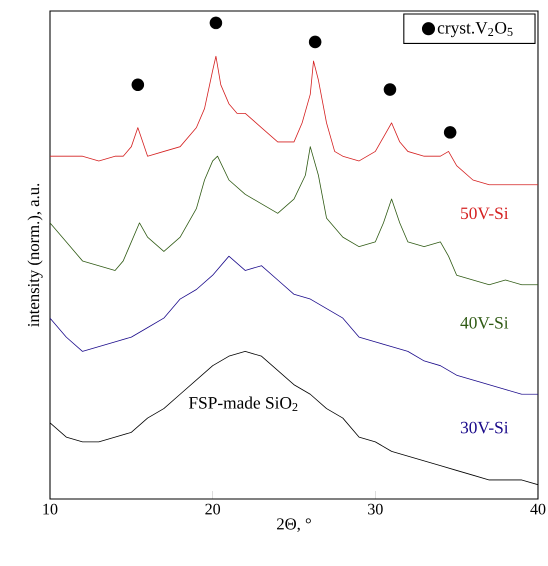 The image size is (548, 566). I want to click on x-tick-label: 20, so click(212, 509).